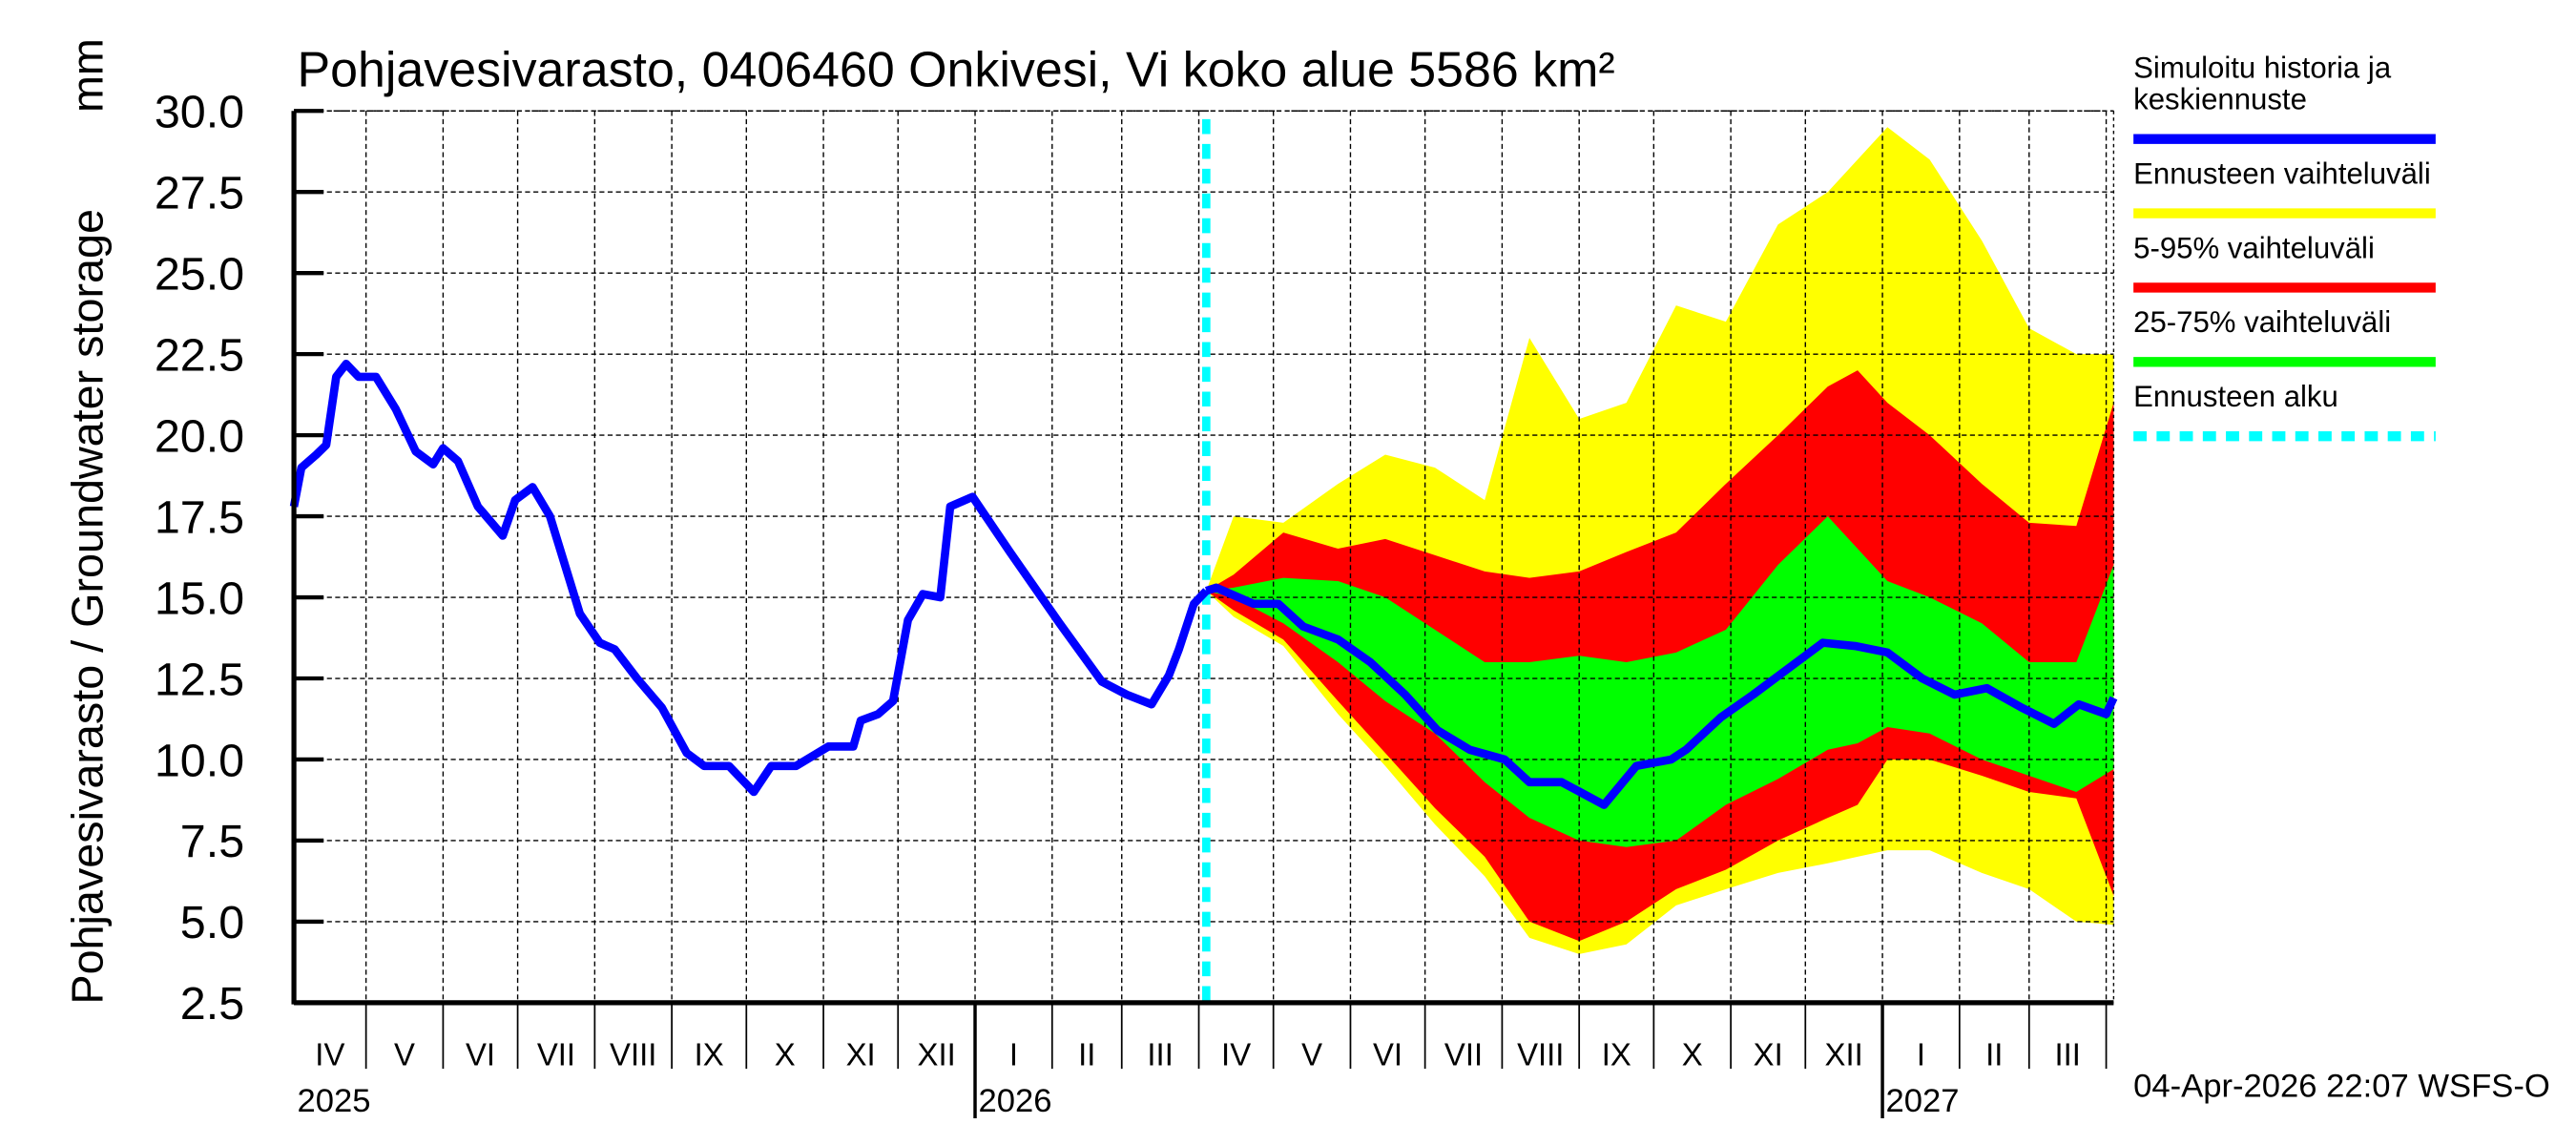  What do you see at coordinates (199, 274) in the screenshot?
I see `y-tick-label: 25.0` at bounding box center [199, 274].